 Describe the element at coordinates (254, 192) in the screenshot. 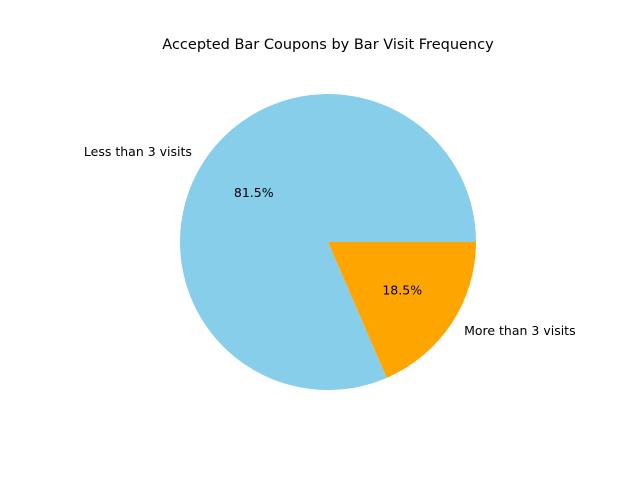

I see `slice-percent-label: 81.5%` at that location.